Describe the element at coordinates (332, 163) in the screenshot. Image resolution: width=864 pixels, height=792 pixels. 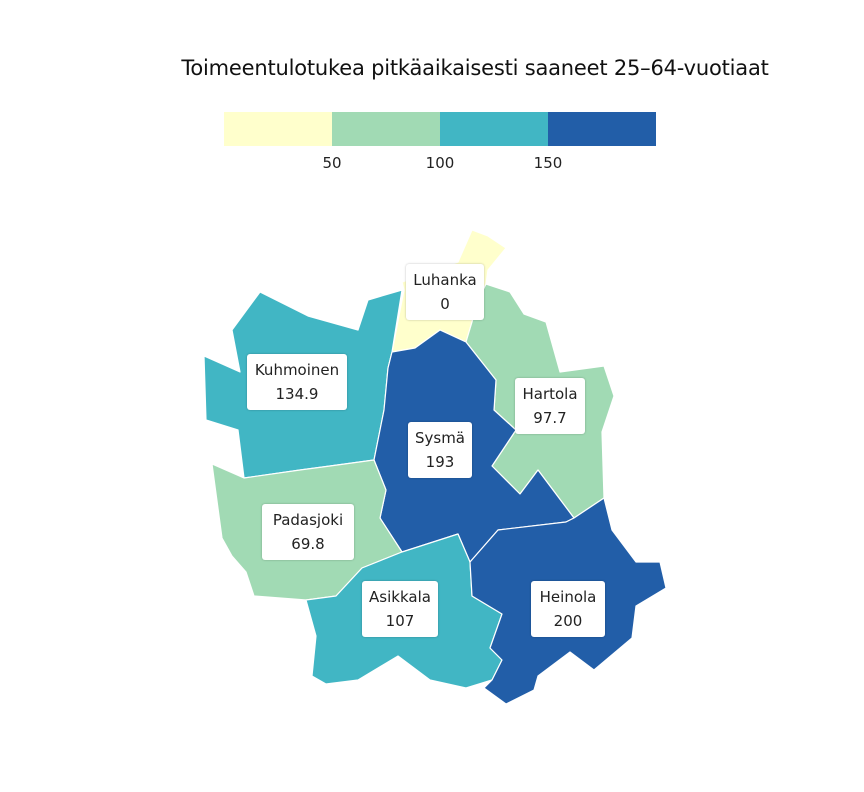
I see `legend-tick-50: 50` at that location.